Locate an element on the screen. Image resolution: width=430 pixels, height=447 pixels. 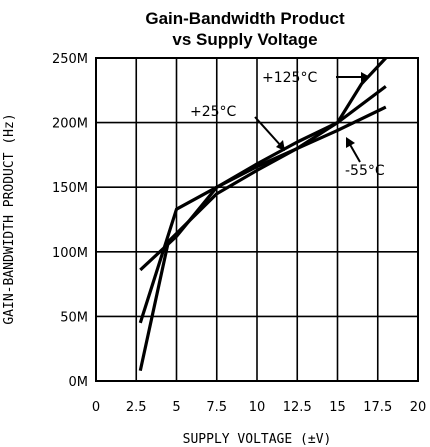
y-tick-label: 100M is located at coordinates (70, 253).